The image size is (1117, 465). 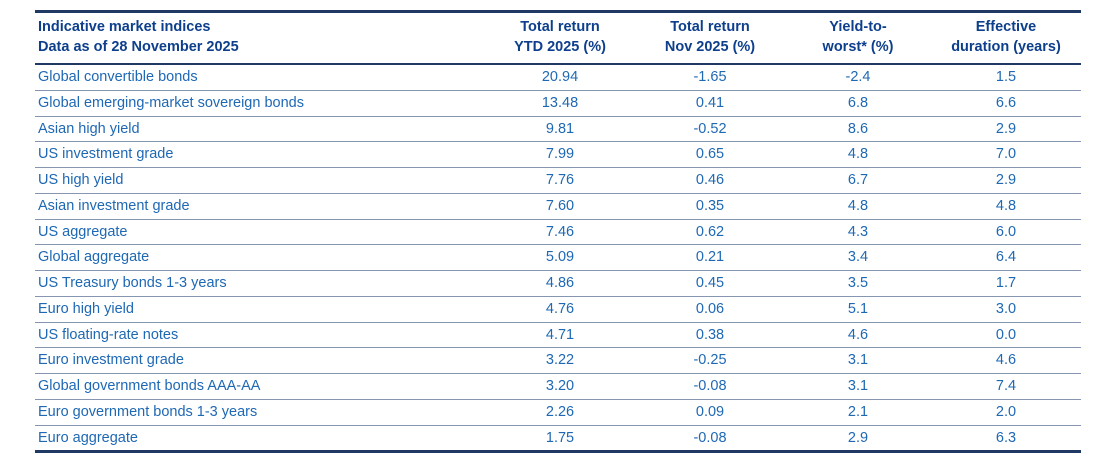 What do you see at coordinates (858, 257) in the screenshot?
I see `yield-to-worst-value: 3.4` at bounding box center [858, 257].